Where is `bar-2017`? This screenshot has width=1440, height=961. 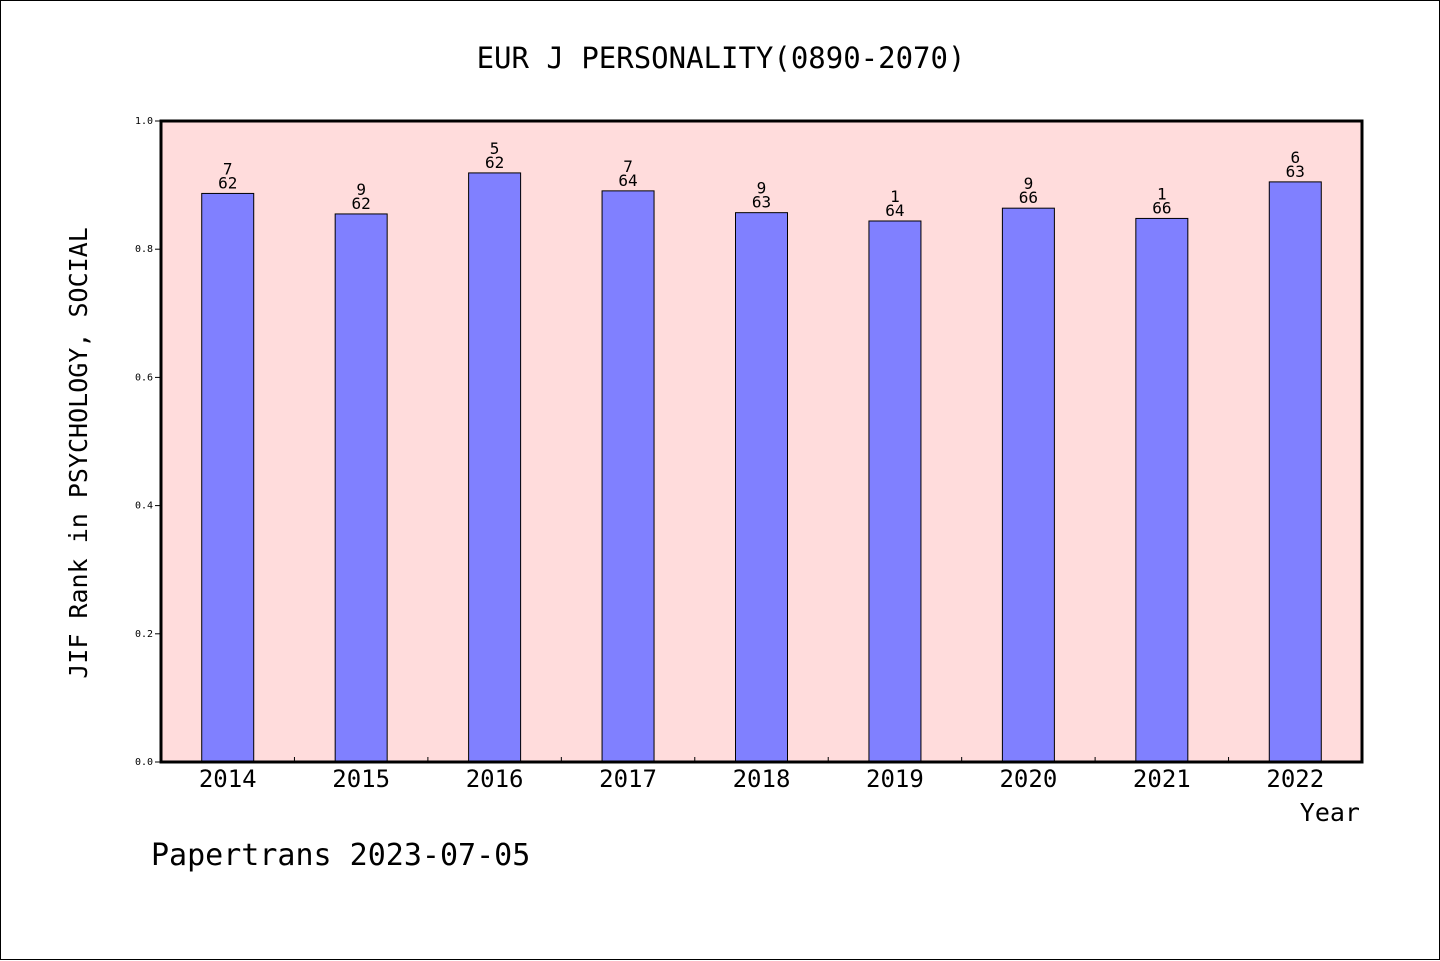
bar-2017 is located at coordinates (628, 476).